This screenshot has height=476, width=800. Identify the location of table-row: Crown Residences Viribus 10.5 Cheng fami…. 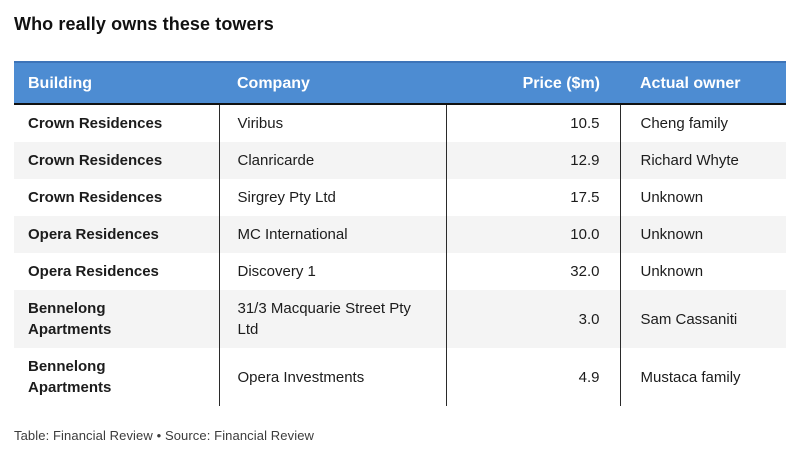
(400, 123).